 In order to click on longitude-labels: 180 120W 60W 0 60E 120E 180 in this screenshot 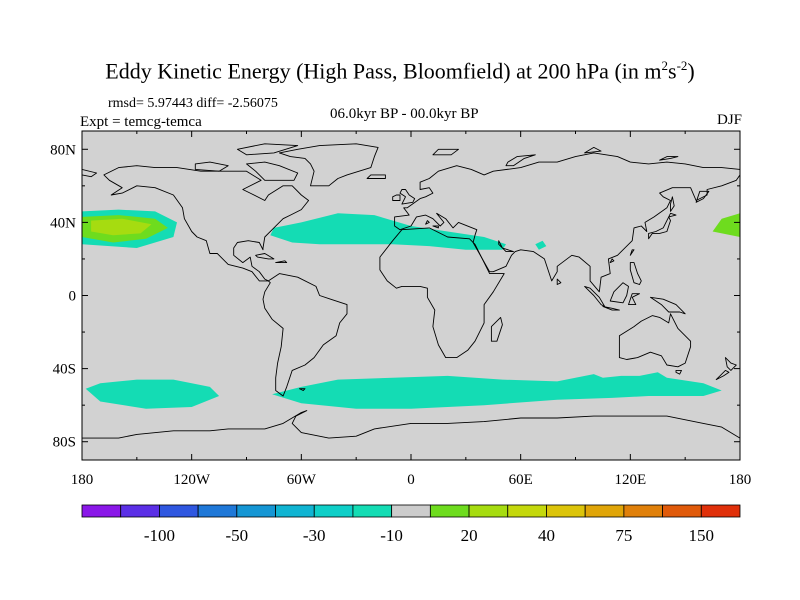, I will do `click(411, 480)`.